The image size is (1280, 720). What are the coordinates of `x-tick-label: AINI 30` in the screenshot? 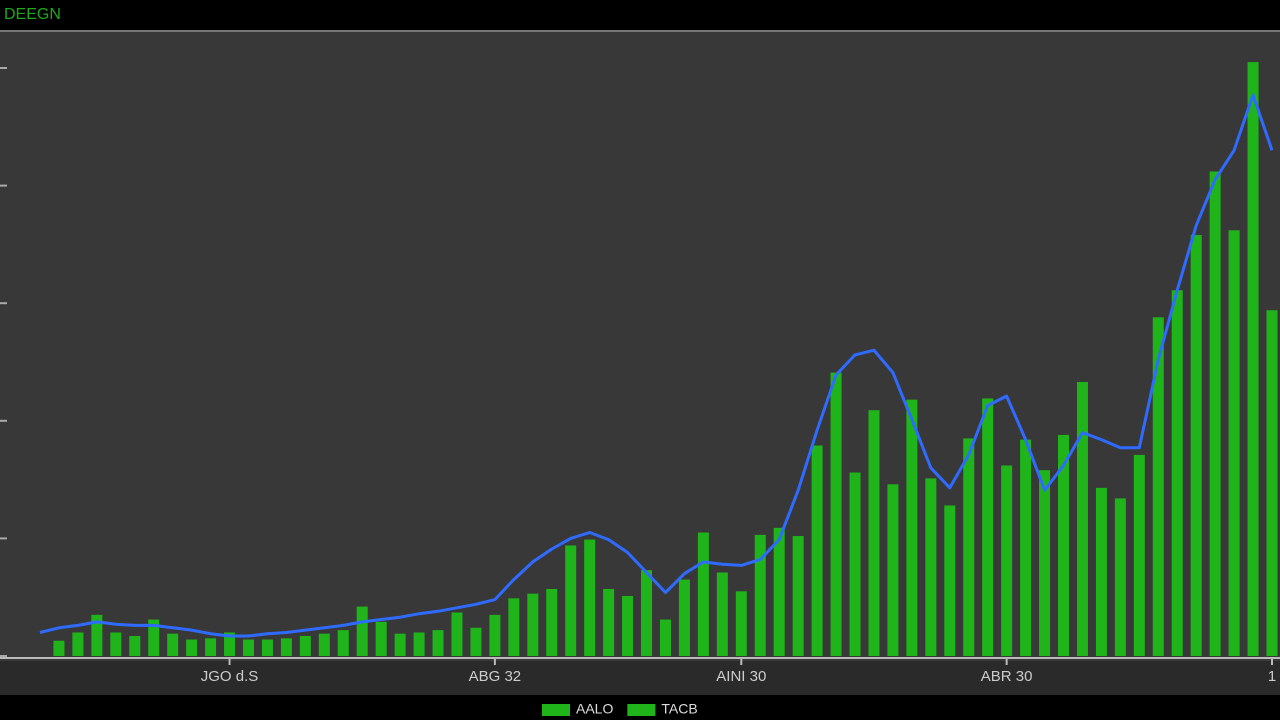 It's located at (741, 676).